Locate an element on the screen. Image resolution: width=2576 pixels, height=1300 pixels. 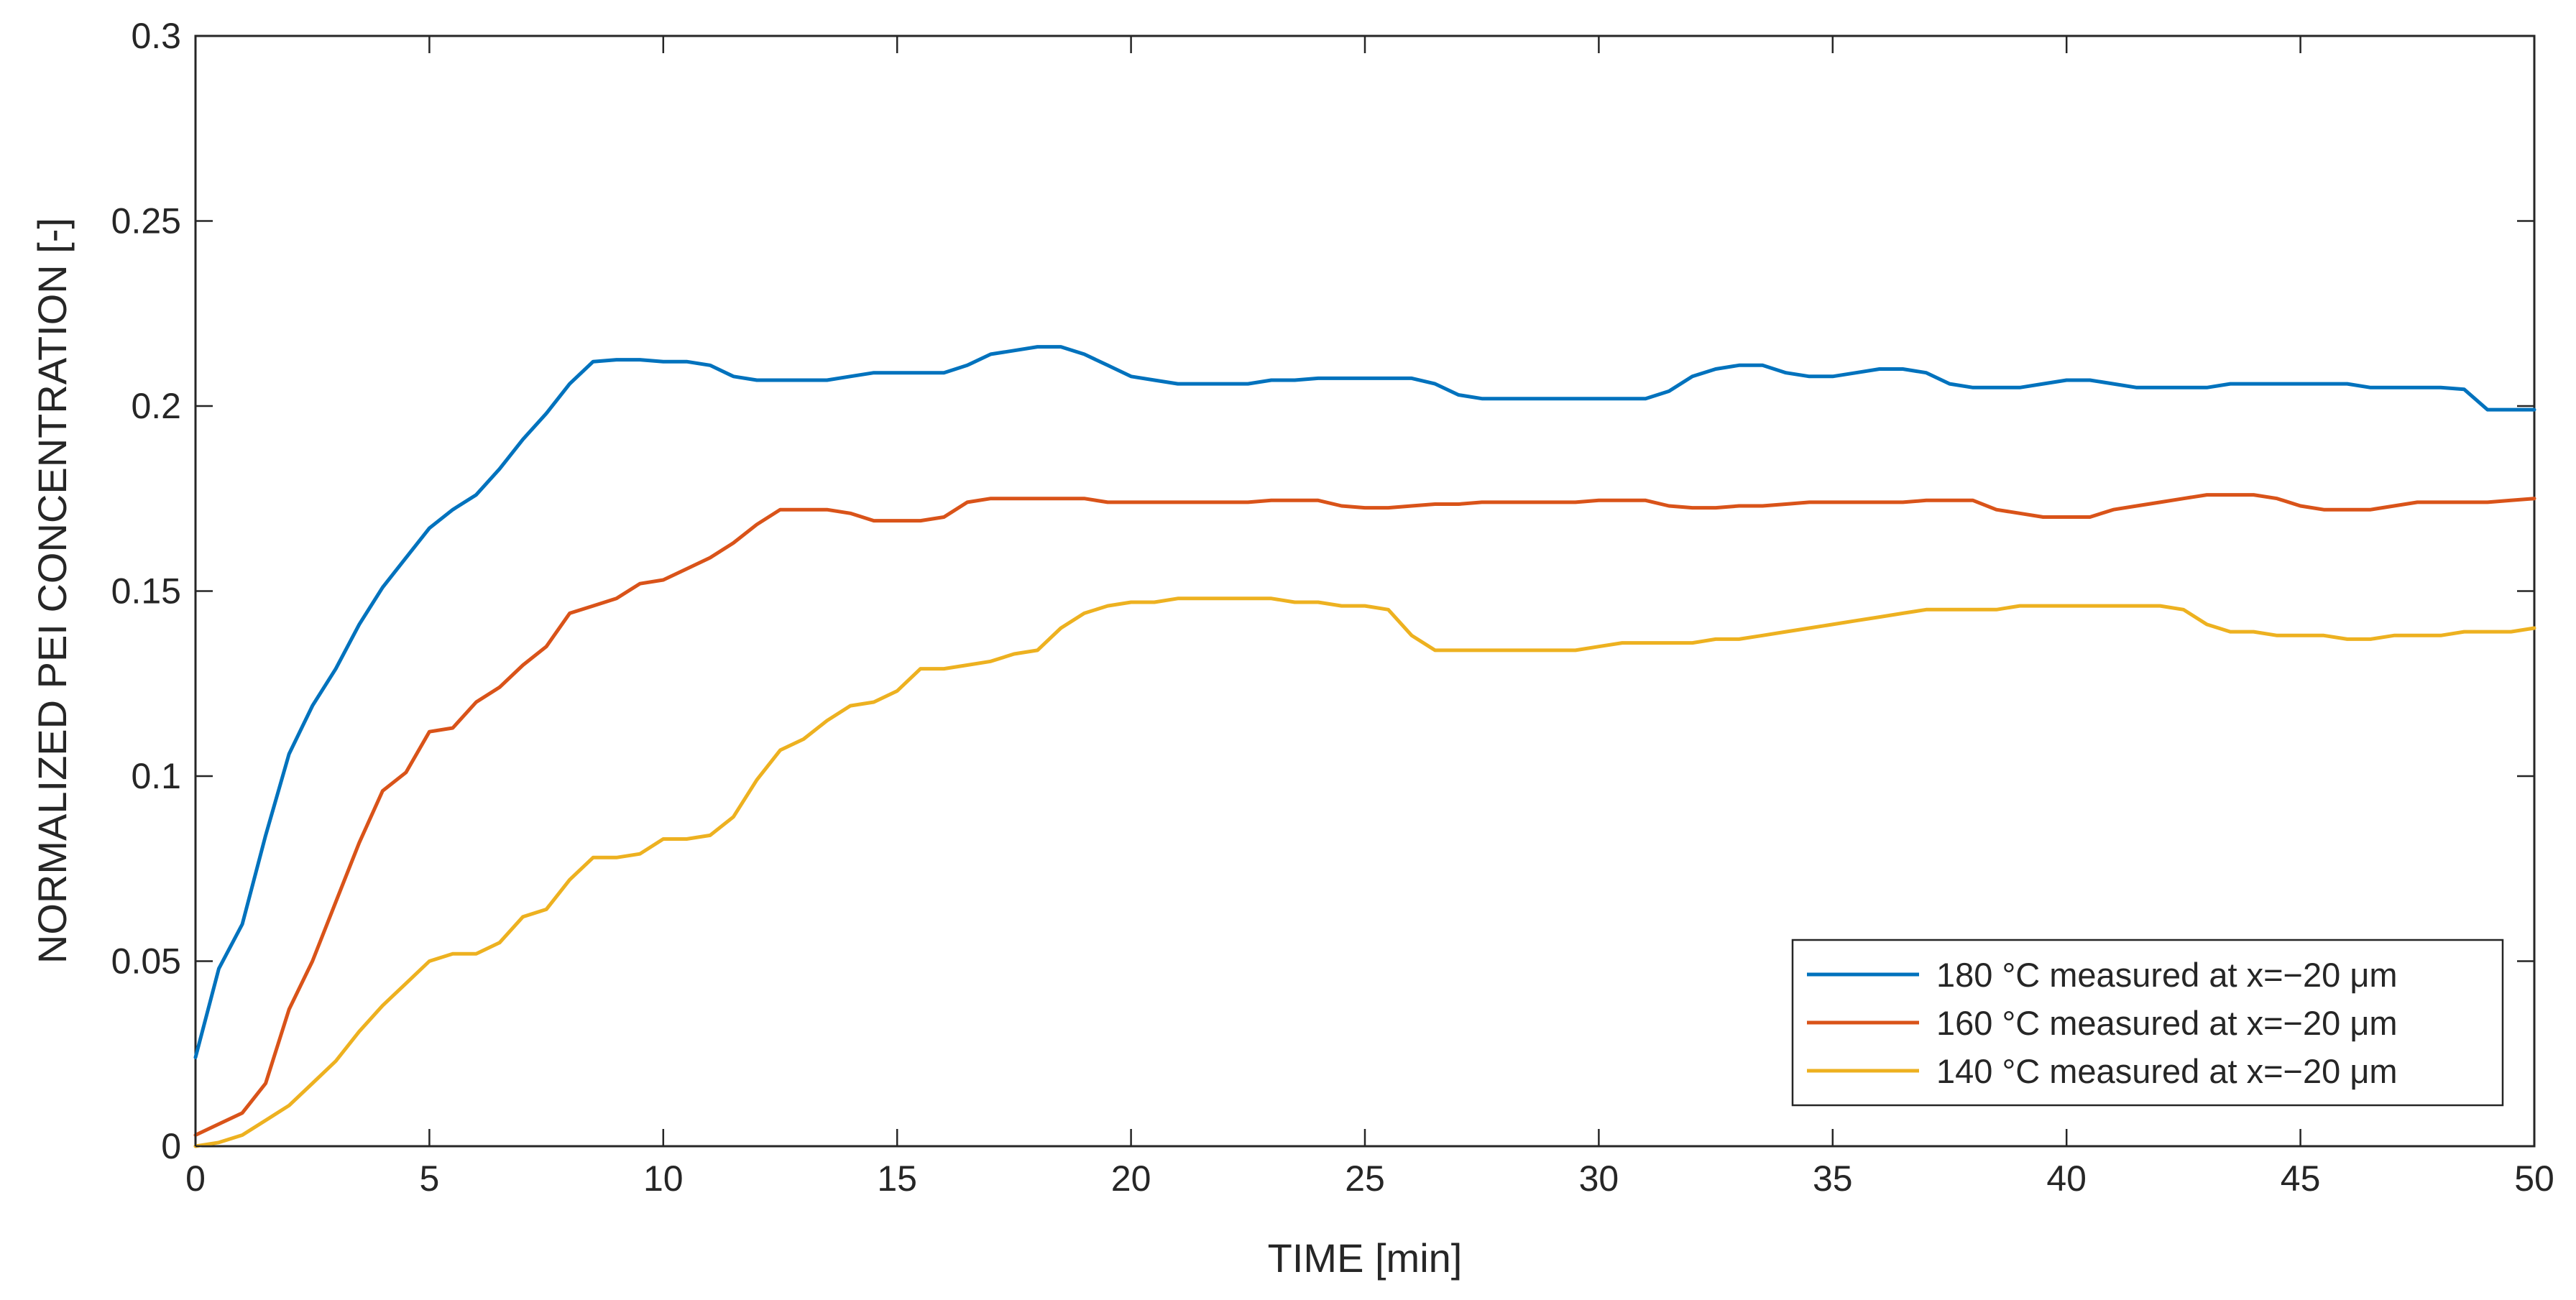
y-tick-label: 0.2 is located at coordinates (156, 406).